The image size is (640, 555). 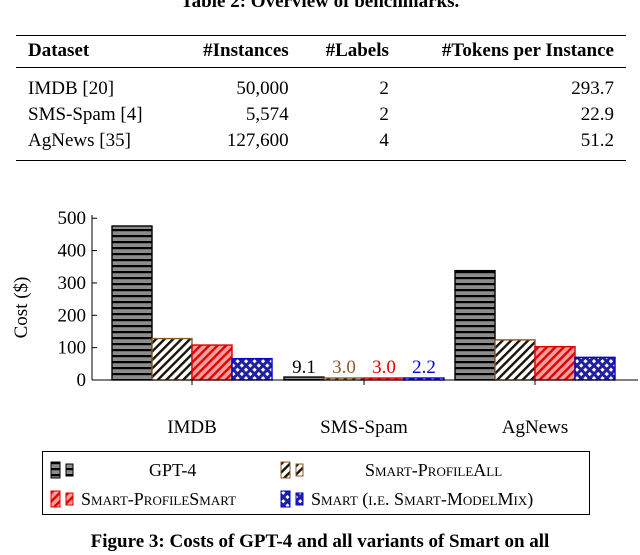 I want to click on cell-instances: 5,574, so click(x=267, y=114).